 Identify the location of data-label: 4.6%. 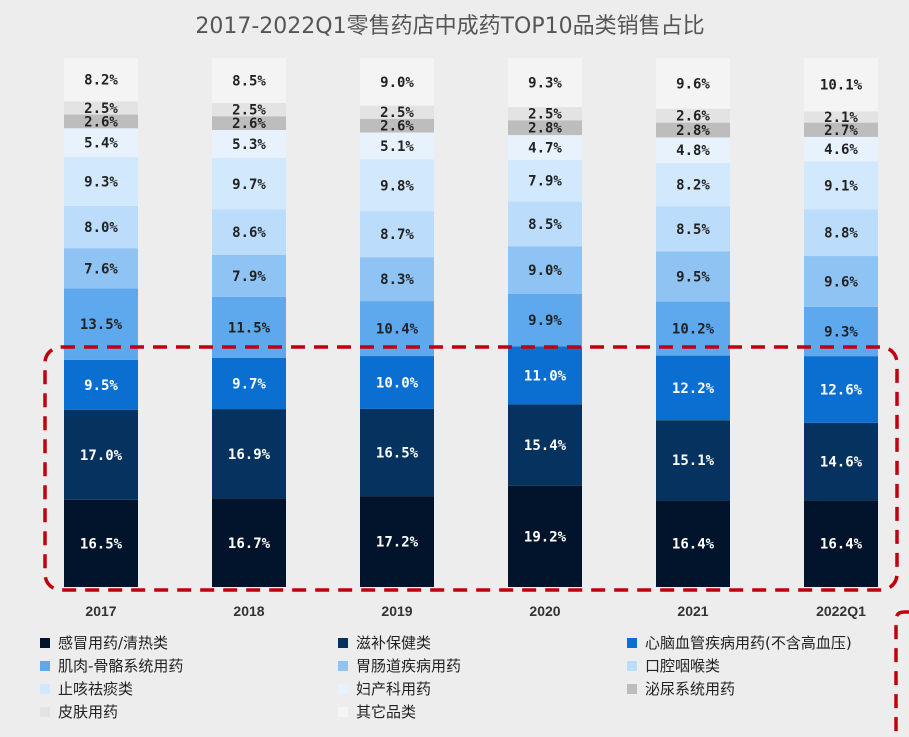
(841, 150).